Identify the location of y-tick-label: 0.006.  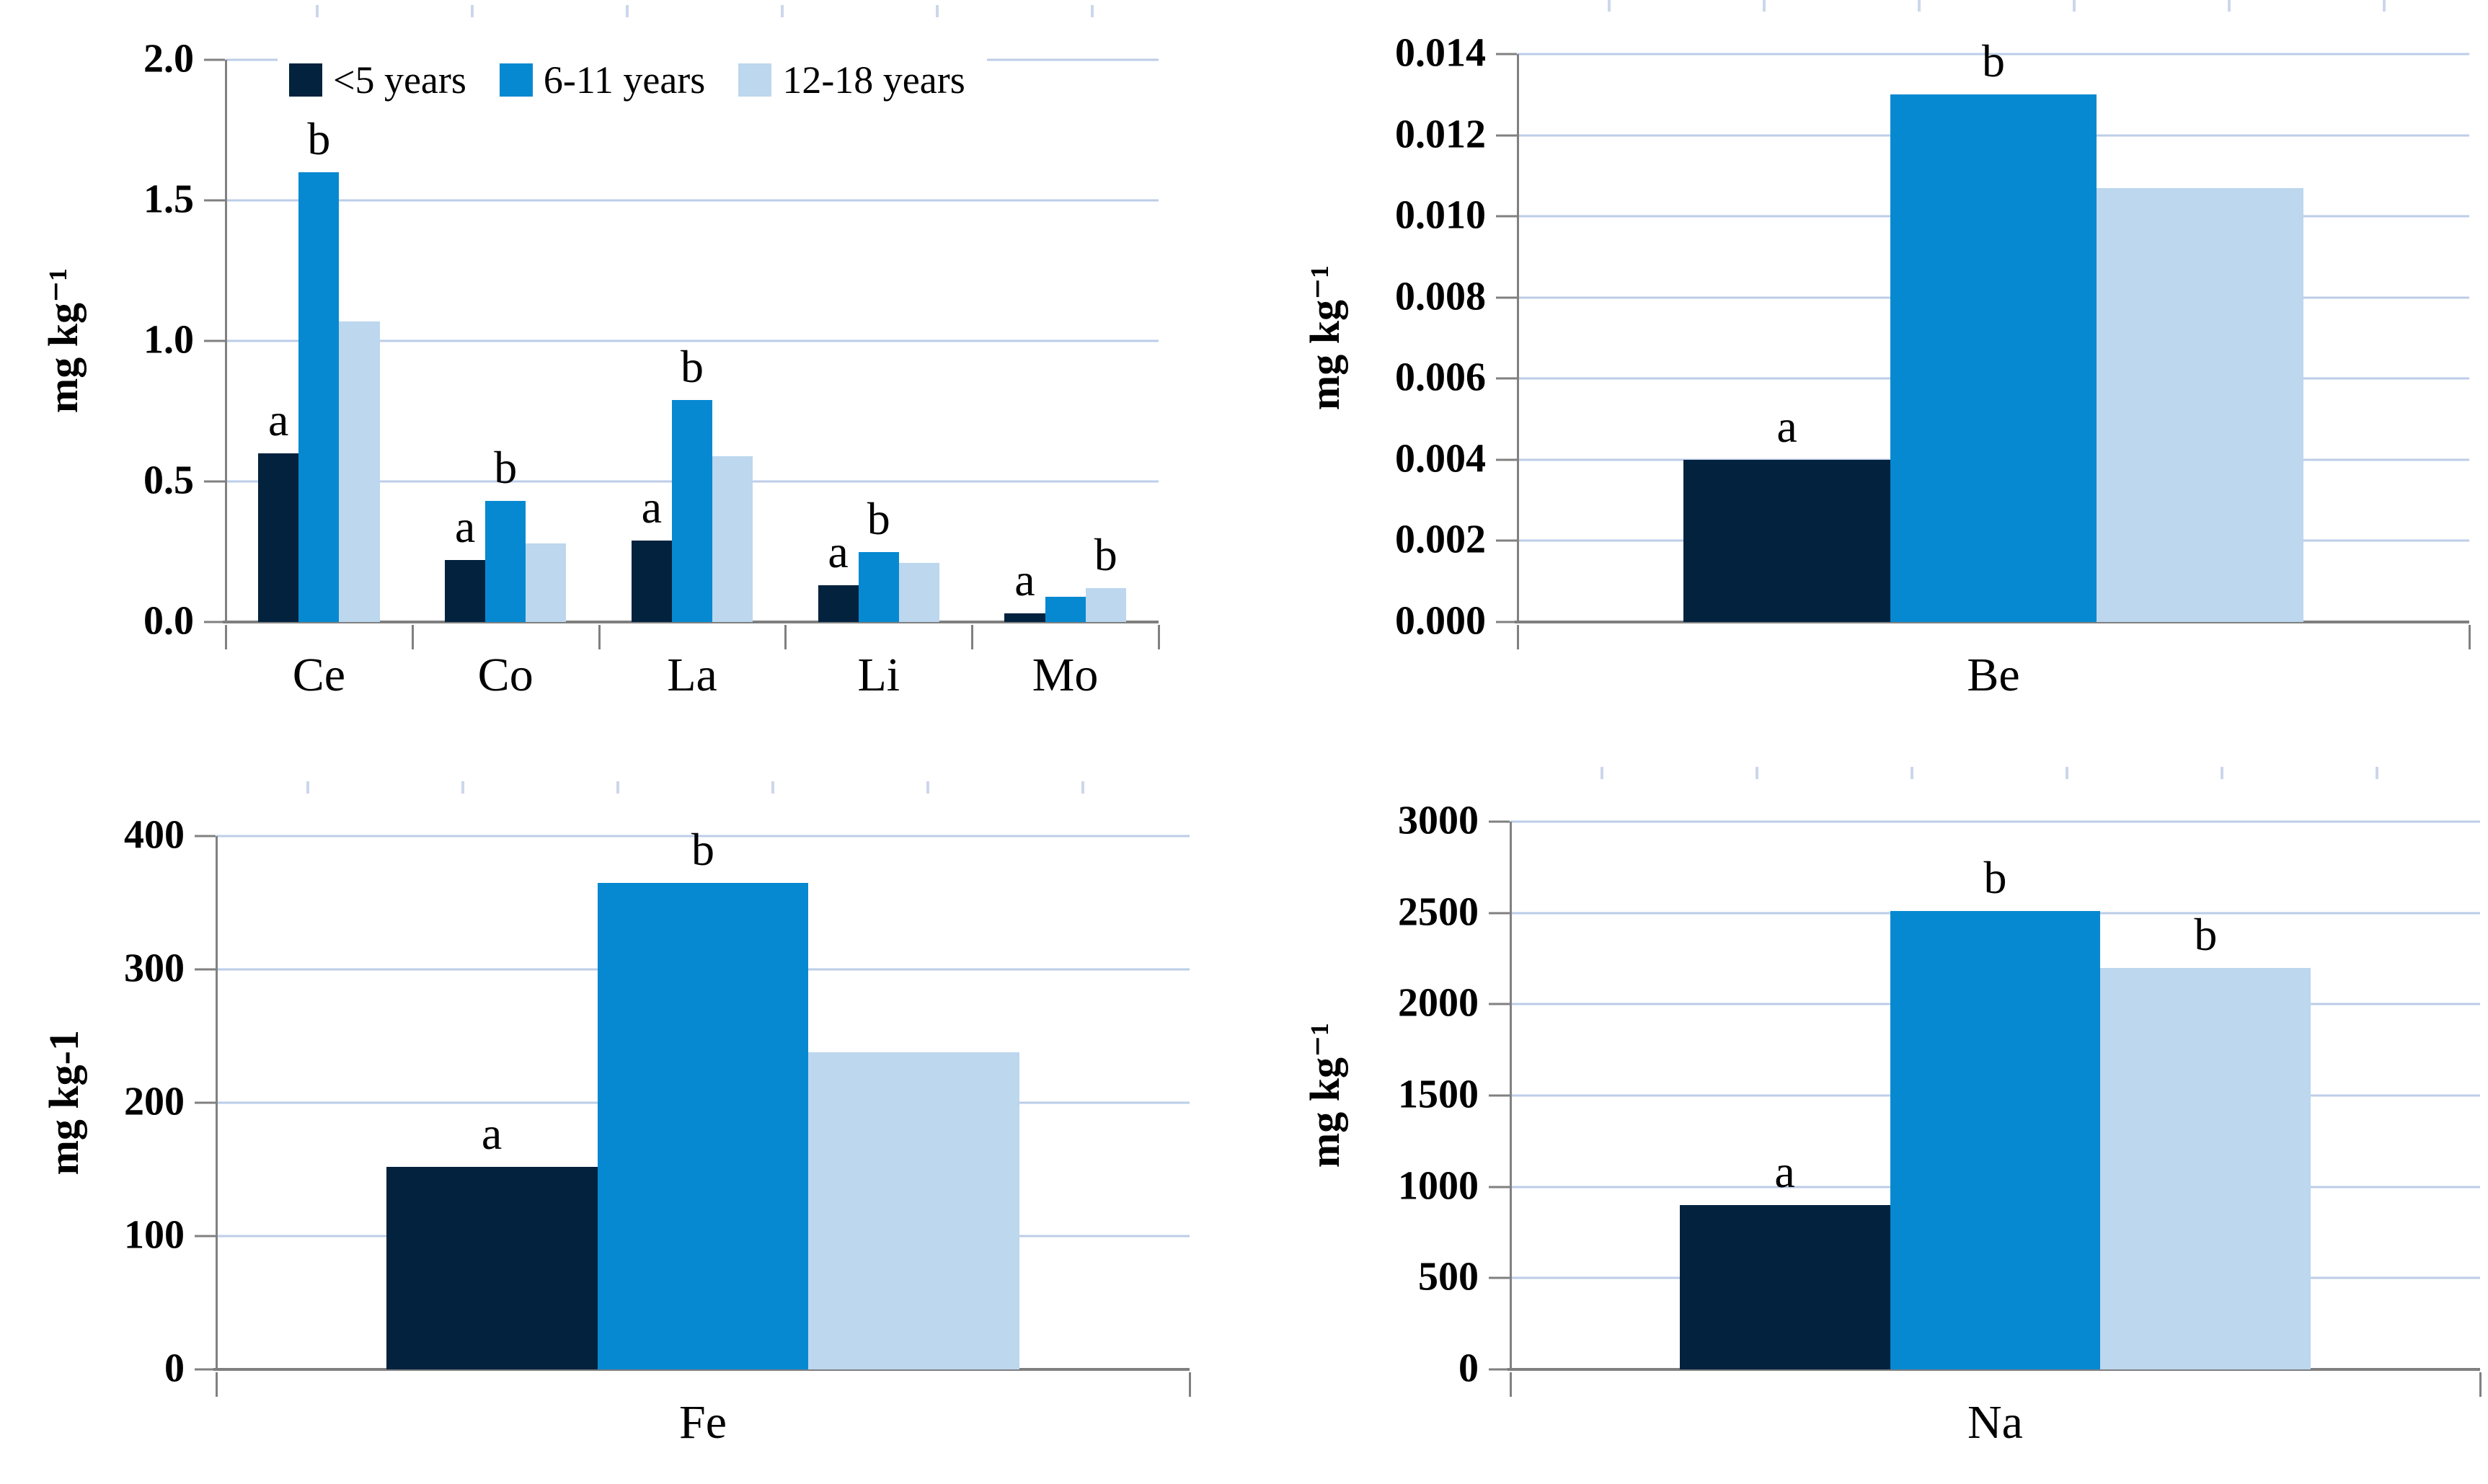
(1440, 378).